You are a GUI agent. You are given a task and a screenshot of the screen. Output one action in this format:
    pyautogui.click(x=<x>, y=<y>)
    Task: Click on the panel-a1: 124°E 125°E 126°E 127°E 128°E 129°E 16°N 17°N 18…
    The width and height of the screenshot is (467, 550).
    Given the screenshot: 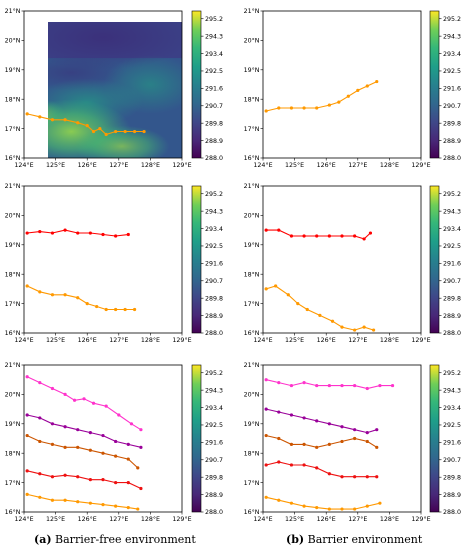 What is the action you would take?
    pyautogui.click(x=114, y=88)
    